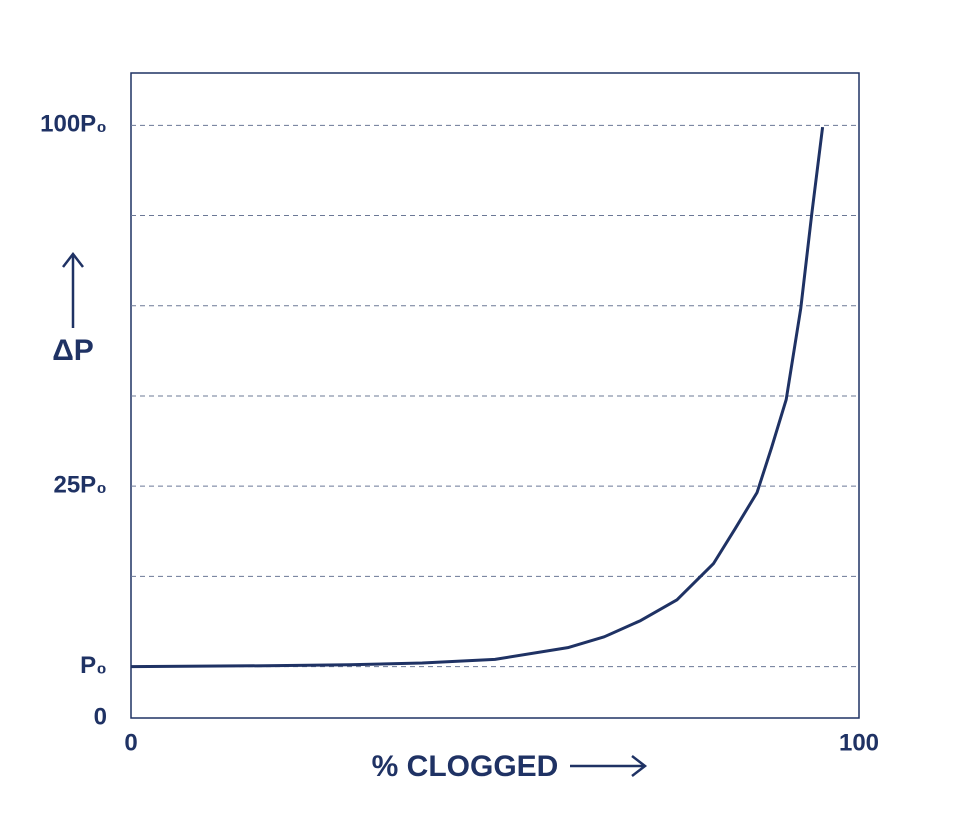 Image resolution: width=960 pixels, height=833 pixels. What do you see at coordinates (93, 665) in the screenshot?
I see `y-tick-label: P₀` at bounding box center [93, 665].